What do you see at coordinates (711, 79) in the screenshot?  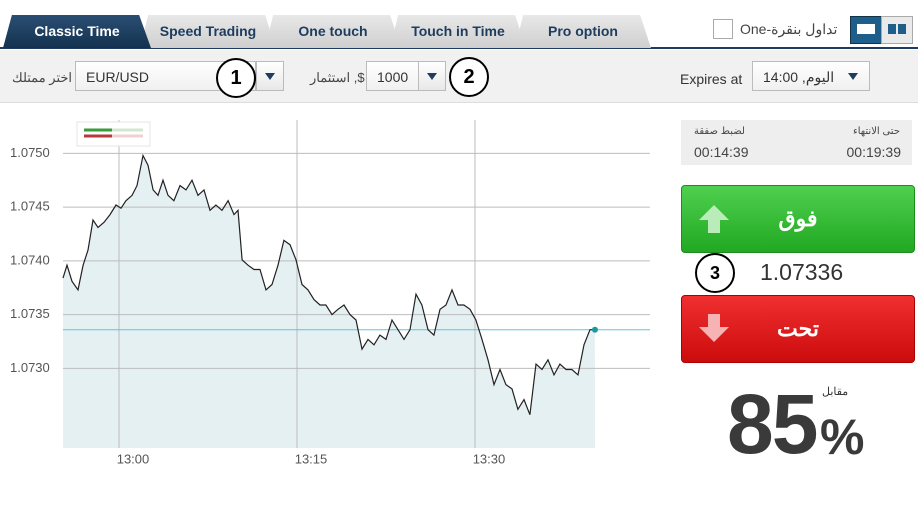 I see `expiry-label: Expires at` at bounding box center [711, 79].